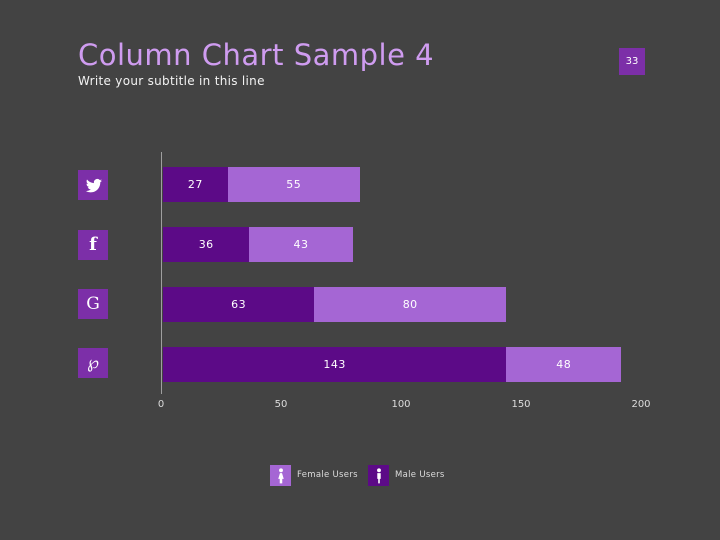  I want to click on bar-value-label: 80, so click(410, 304).